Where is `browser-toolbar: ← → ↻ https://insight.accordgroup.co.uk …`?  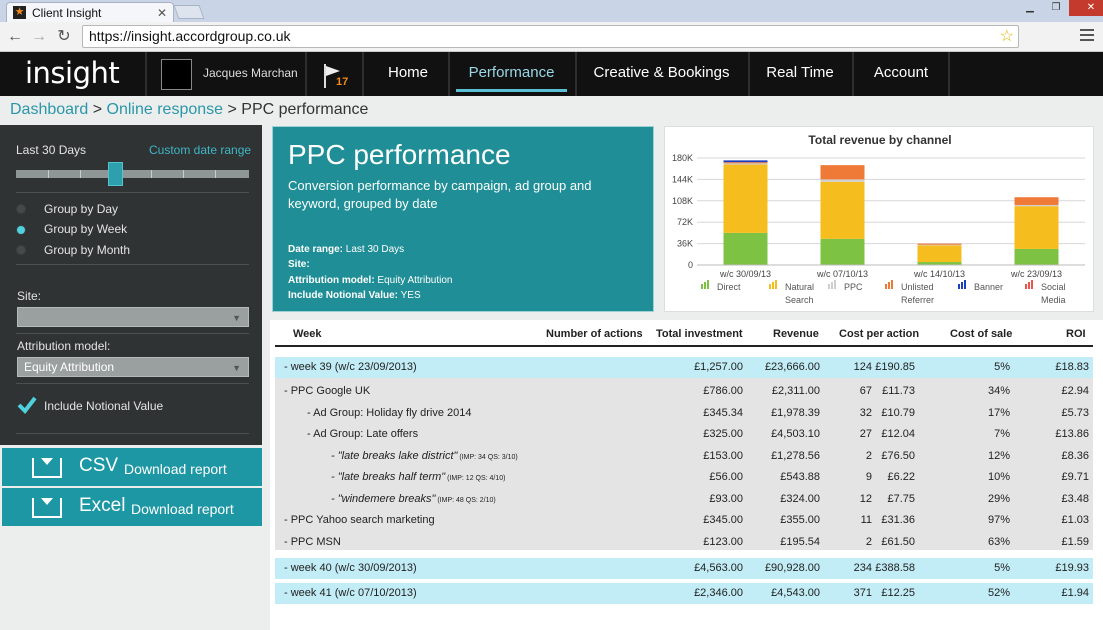 browser-toolbar: ← → ↻ https://insight.accordgroup.co.uk … is located at coordinates (551, 37).